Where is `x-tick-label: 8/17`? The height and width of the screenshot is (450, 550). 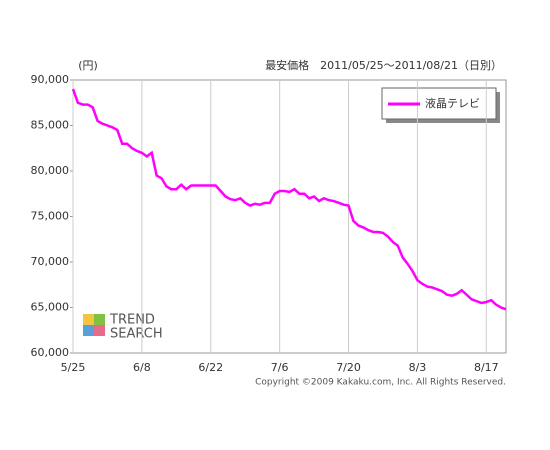
x-tick-label: 8/17 is located at coordinates (486, 367).